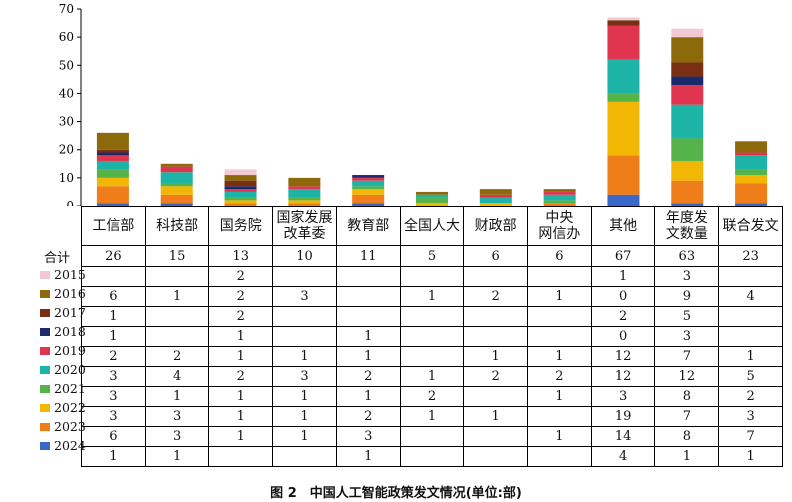  I want to click on table-cell: 联合发文, so click(750, 226).